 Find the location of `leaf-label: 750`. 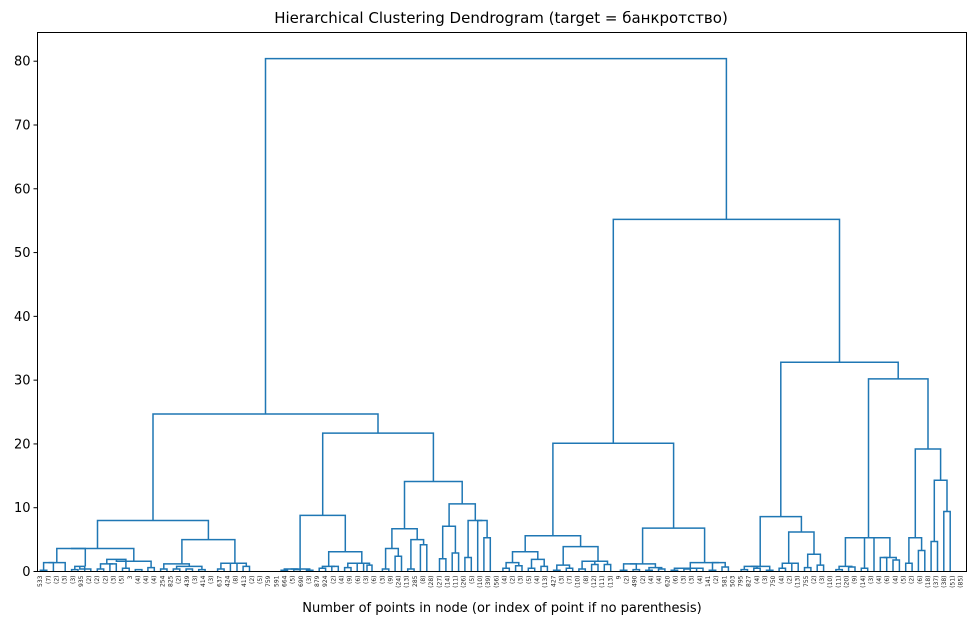

leaf-label: 750 is located at coordinates (773, 581).